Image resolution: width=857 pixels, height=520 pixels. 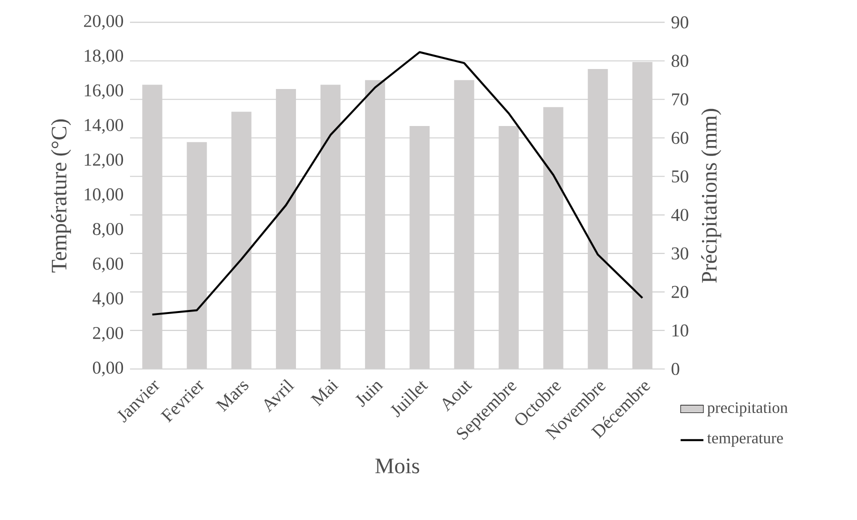 What do you see at coordinates (108, 334) in the screenshot?
I see `y-tick-label: 2,00` at bounding box center [108, 334].